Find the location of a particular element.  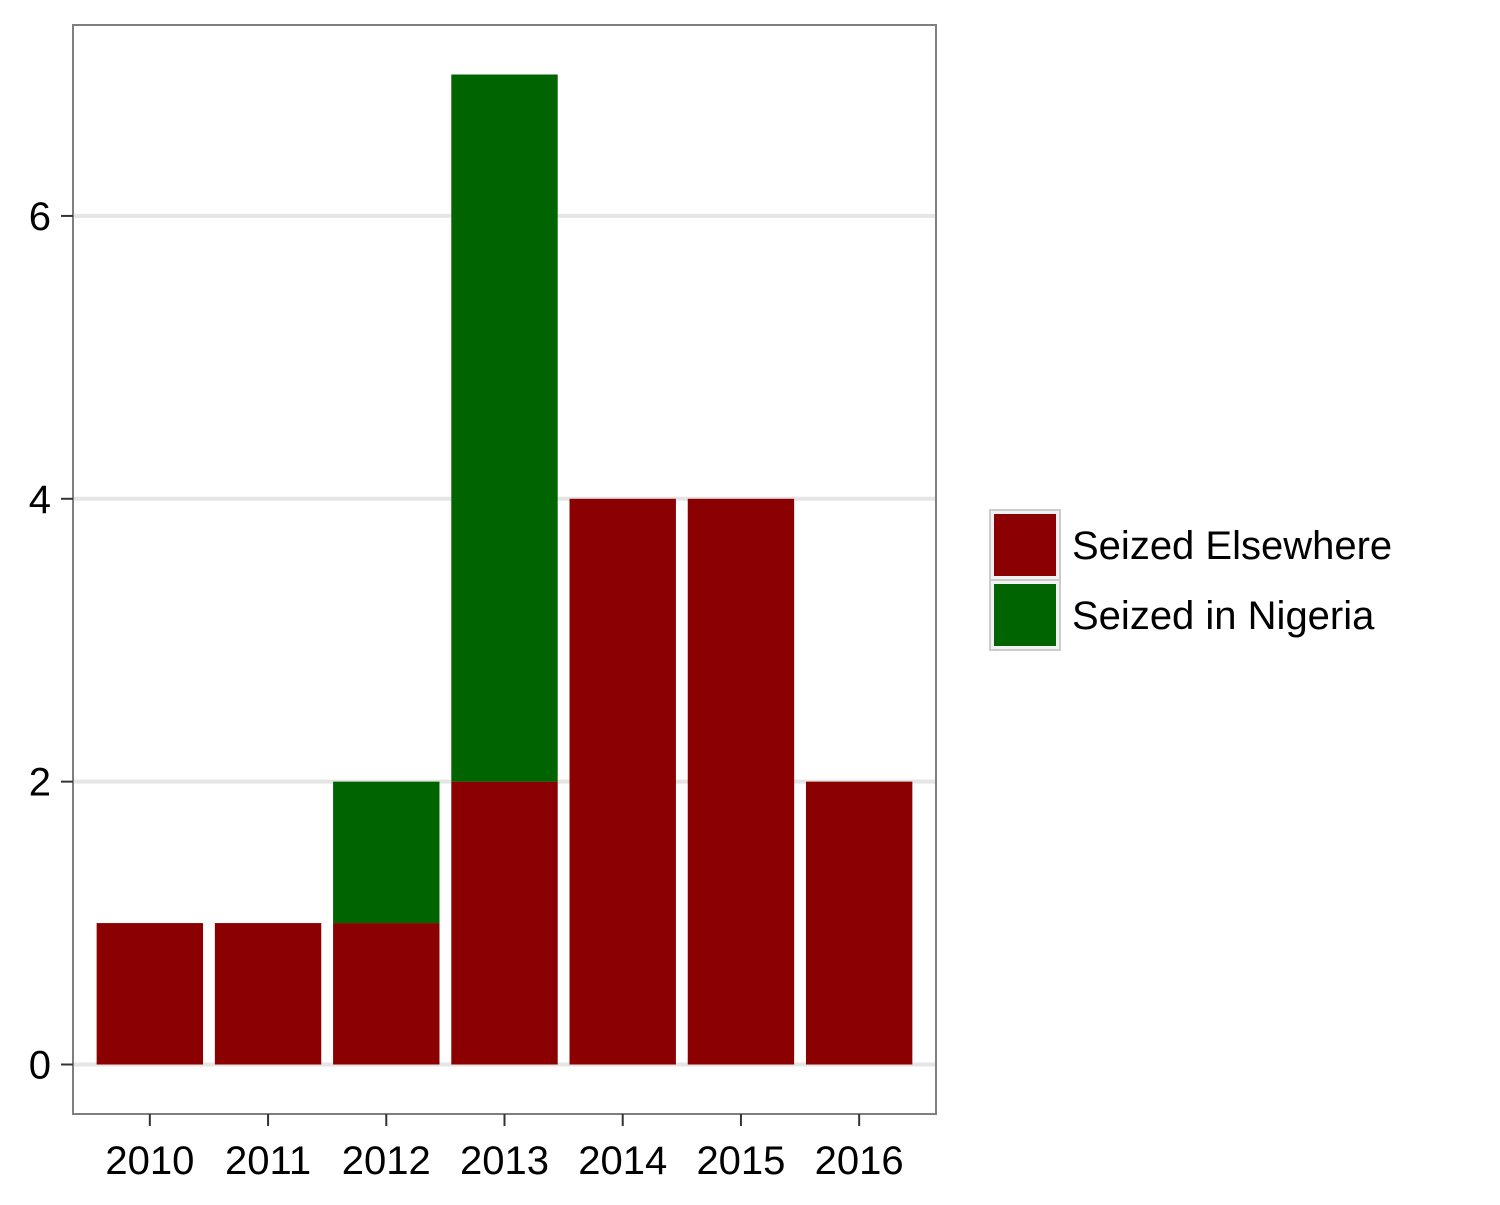

x-tick-label: 2016 is located at coordinates (859, 1161).